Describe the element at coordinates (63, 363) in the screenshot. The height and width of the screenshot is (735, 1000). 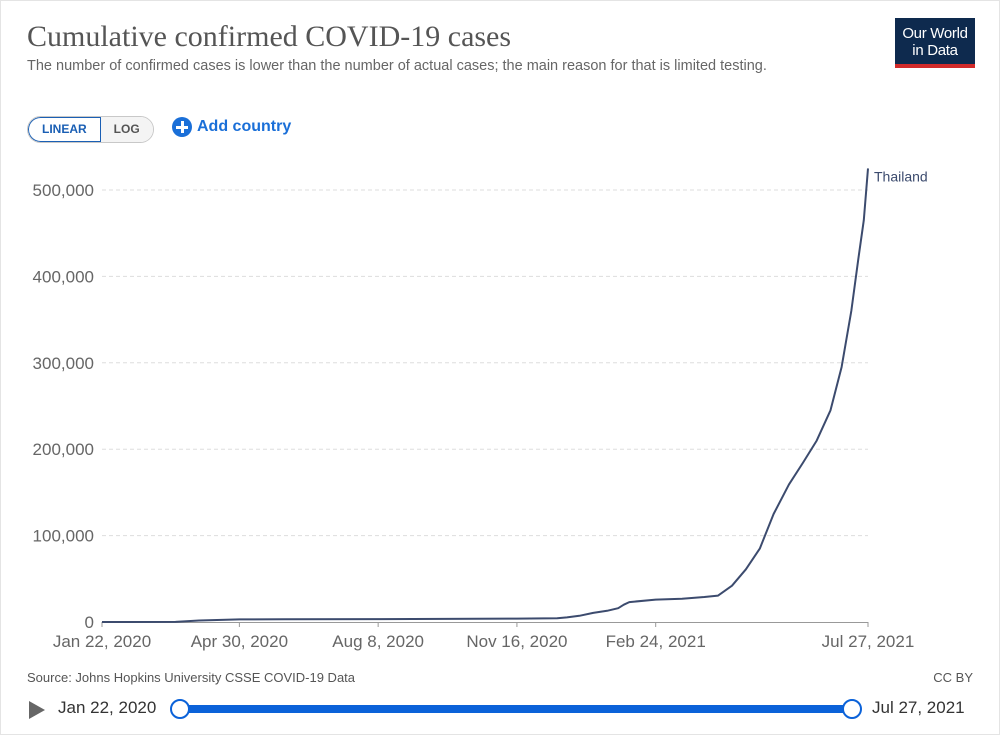
I see `y-tick-label: 300,000` at that location.